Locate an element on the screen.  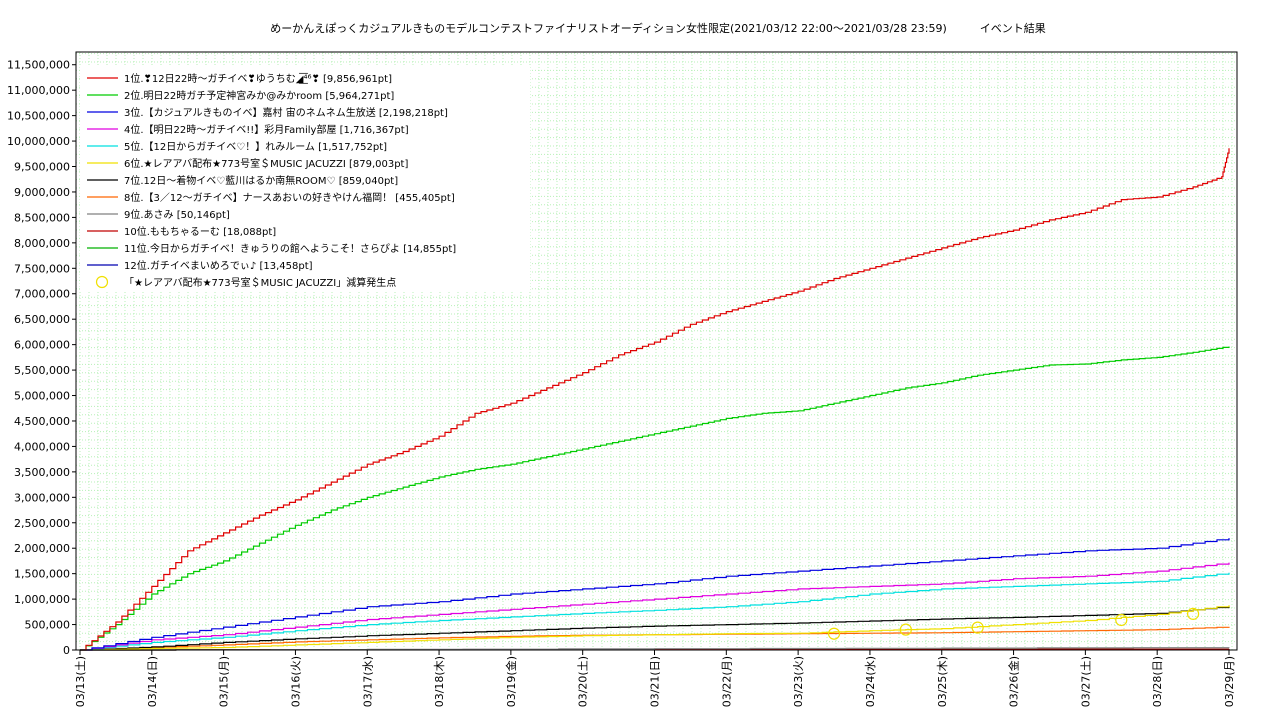
y-tick-label: 7,500,000 is located at coordinates (42, 268).